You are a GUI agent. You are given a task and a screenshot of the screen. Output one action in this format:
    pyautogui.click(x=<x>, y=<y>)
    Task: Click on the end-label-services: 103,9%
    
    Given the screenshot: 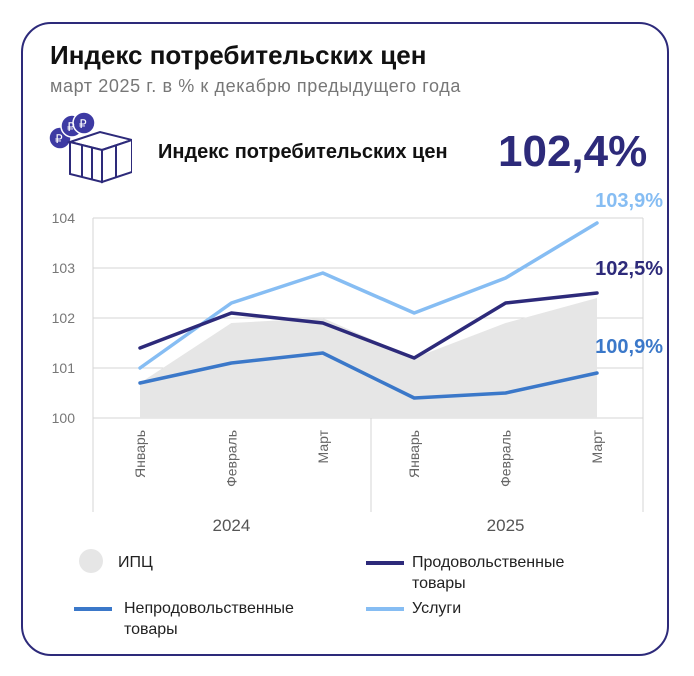 What is the action you would take?
    pyautogui.click(x=629, y=201)
    